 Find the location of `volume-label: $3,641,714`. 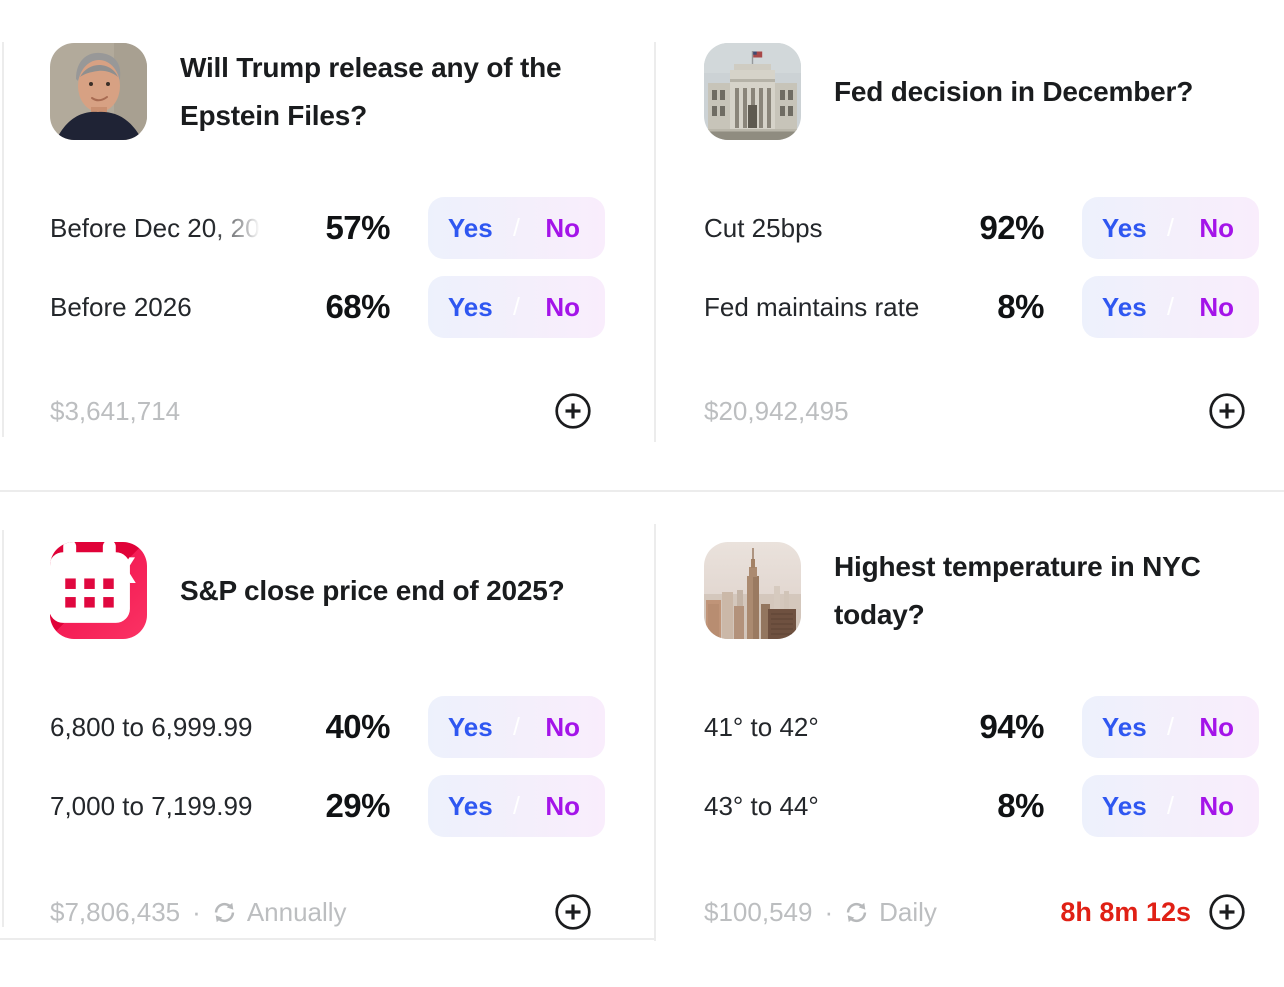

volume-label: $3,641,714 is located at coordinates (115, 410).